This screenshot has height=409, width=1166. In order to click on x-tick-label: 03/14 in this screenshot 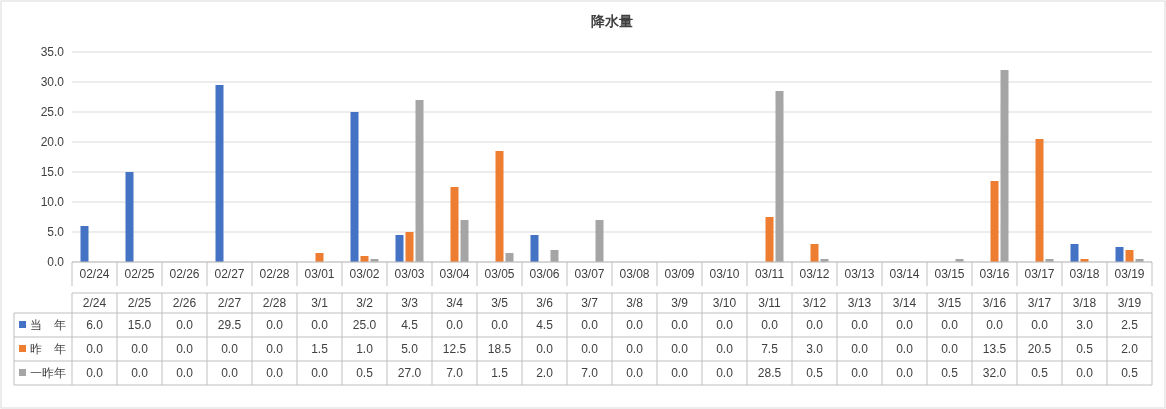, I will do `click(904, 274)`.